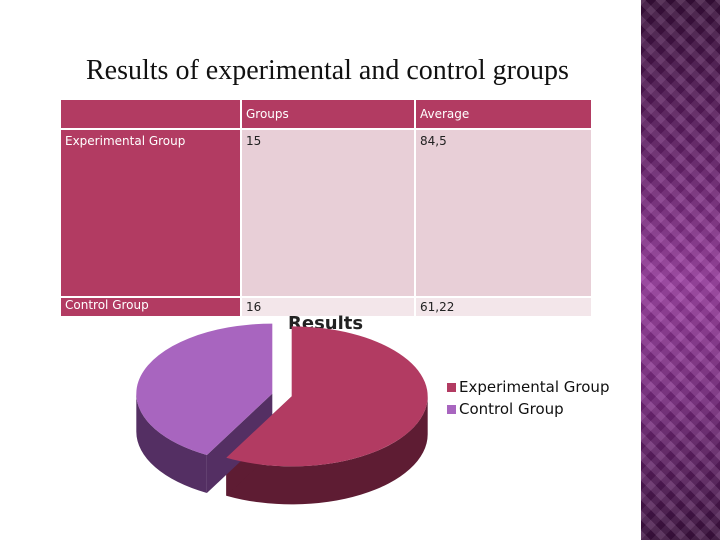  I want to click on header-cell-groups: Groups, so click(328, 115).